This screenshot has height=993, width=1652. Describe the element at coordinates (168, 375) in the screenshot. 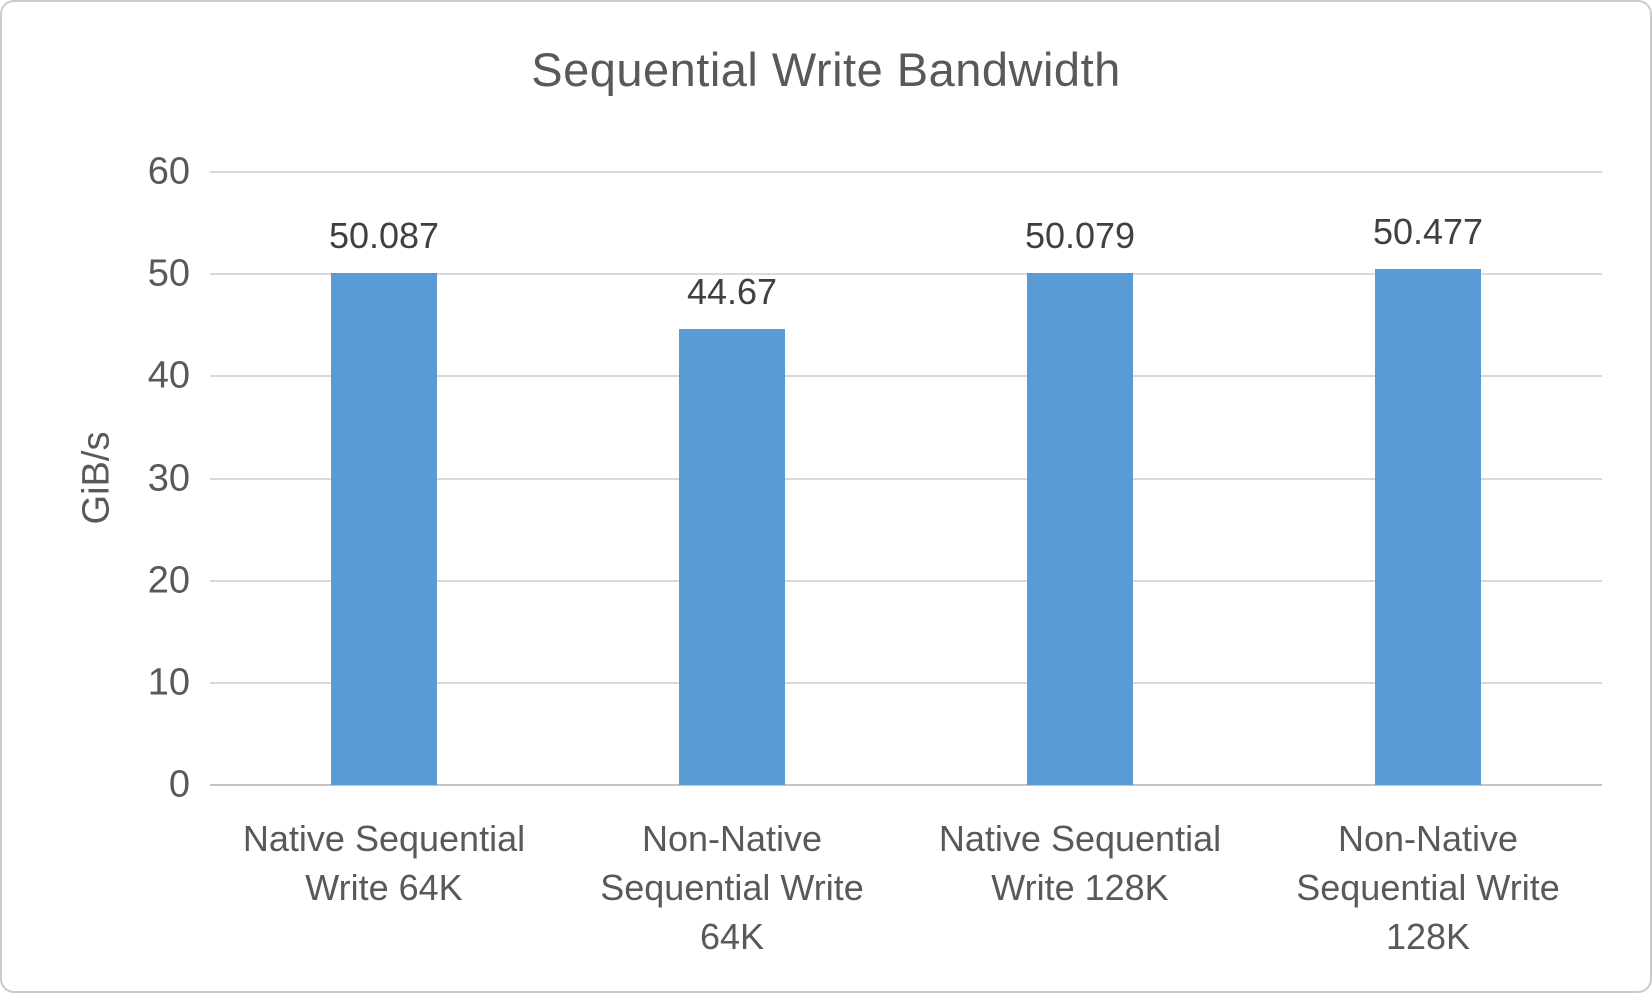

I see `ytick-label: 40` at that location.